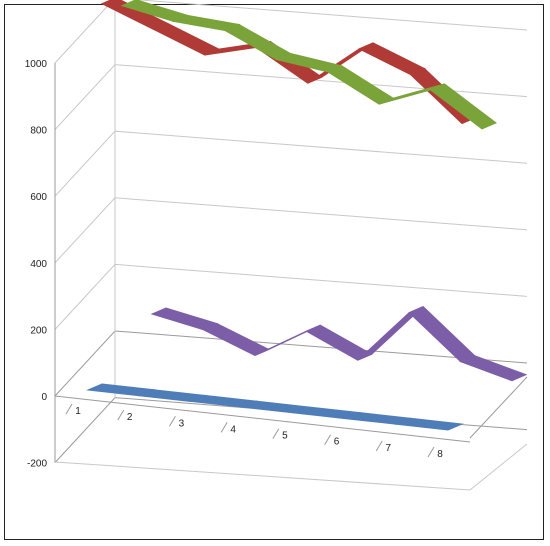 The image size is (550, 546). Describe the element at coordinates (233, 429) in the screenshot. I see `x-tick-label: 4` at that location.